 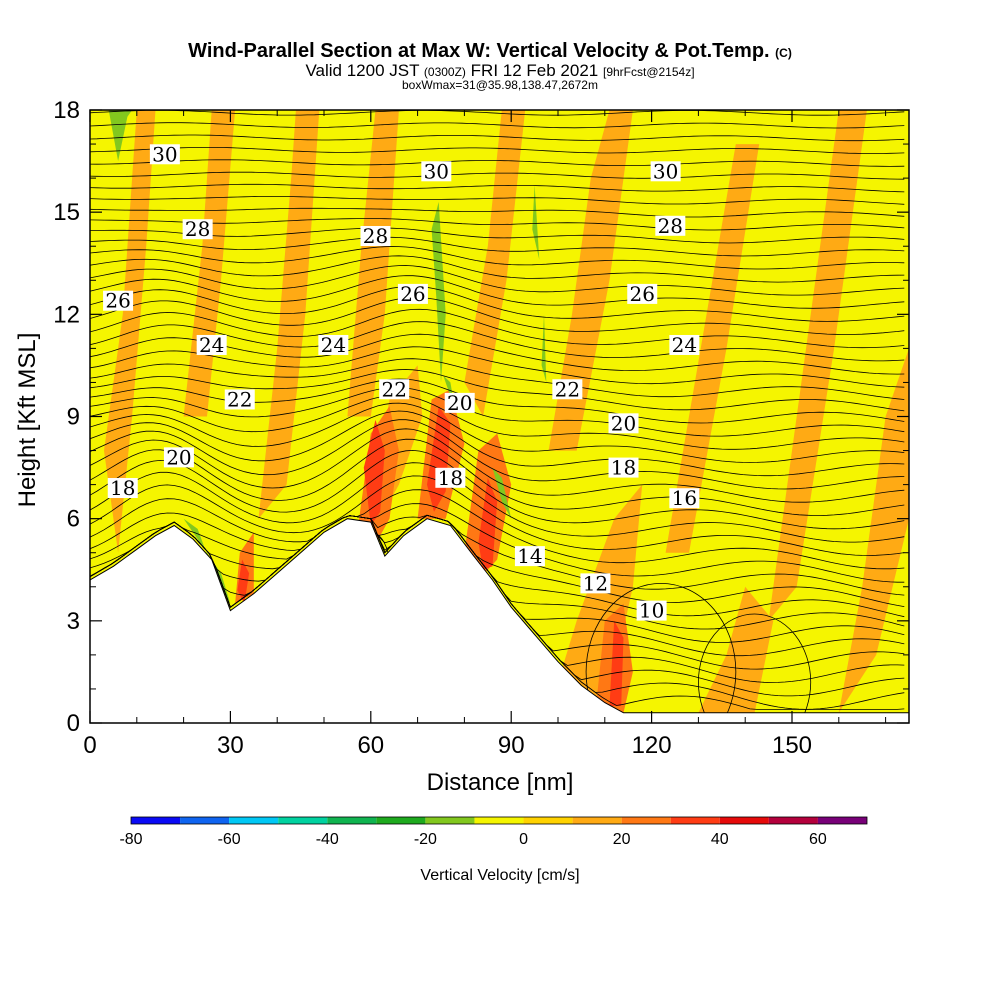 I want to click on x-tick-label: 0, so click(x=89, y=745).